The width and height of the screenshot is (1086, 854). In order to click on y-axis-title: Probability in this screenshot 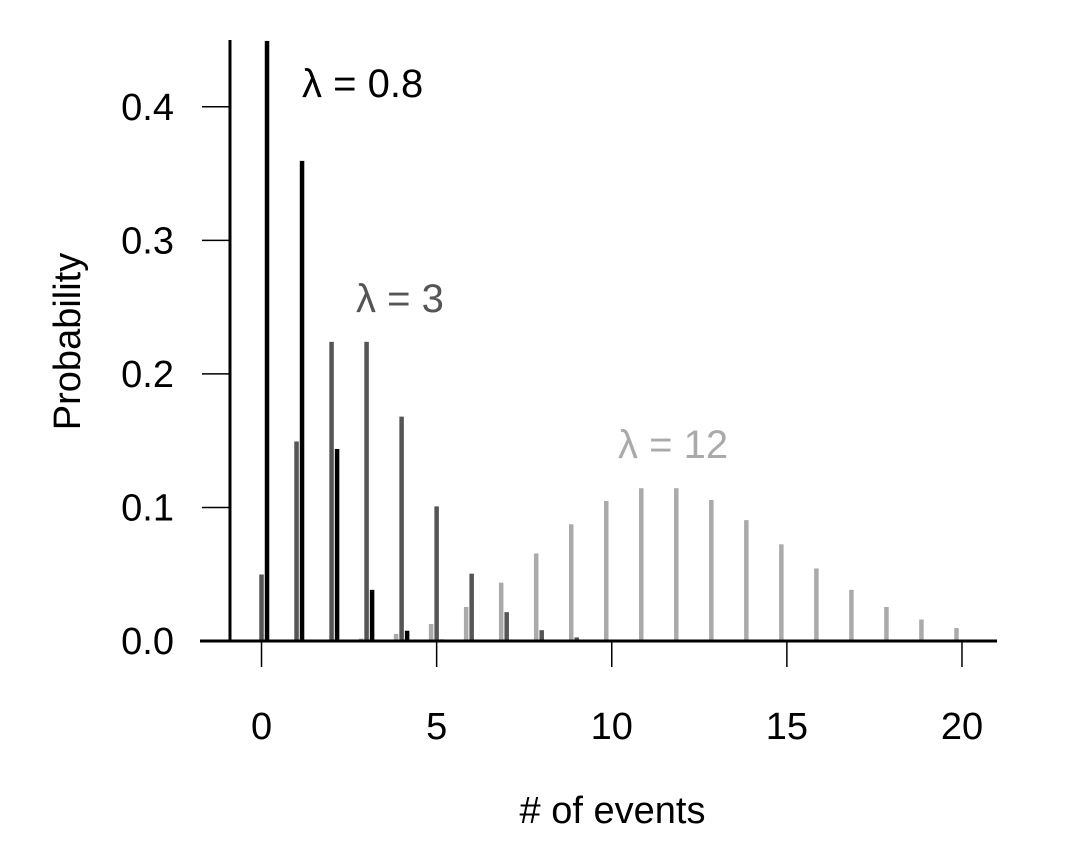, I will do `click(68, 341)`.